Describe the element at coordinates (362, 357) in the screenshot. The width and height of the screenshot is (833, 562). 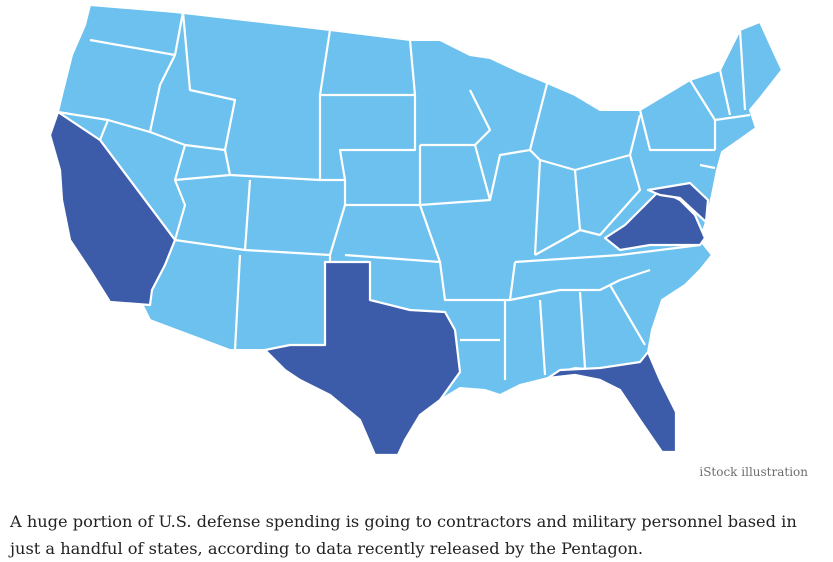
I see `state-texas` at that location.